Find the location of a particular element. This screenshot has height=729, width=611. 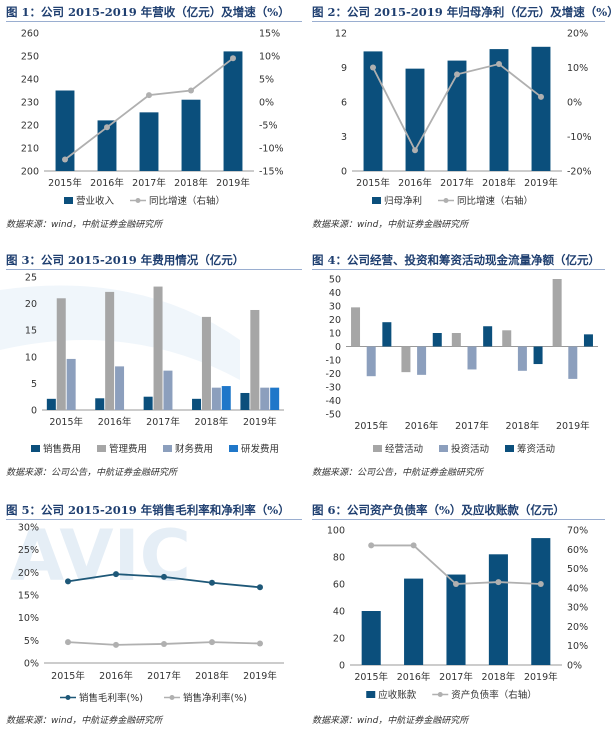

y-tick-label: 250 is located at coordinates (30, 57).